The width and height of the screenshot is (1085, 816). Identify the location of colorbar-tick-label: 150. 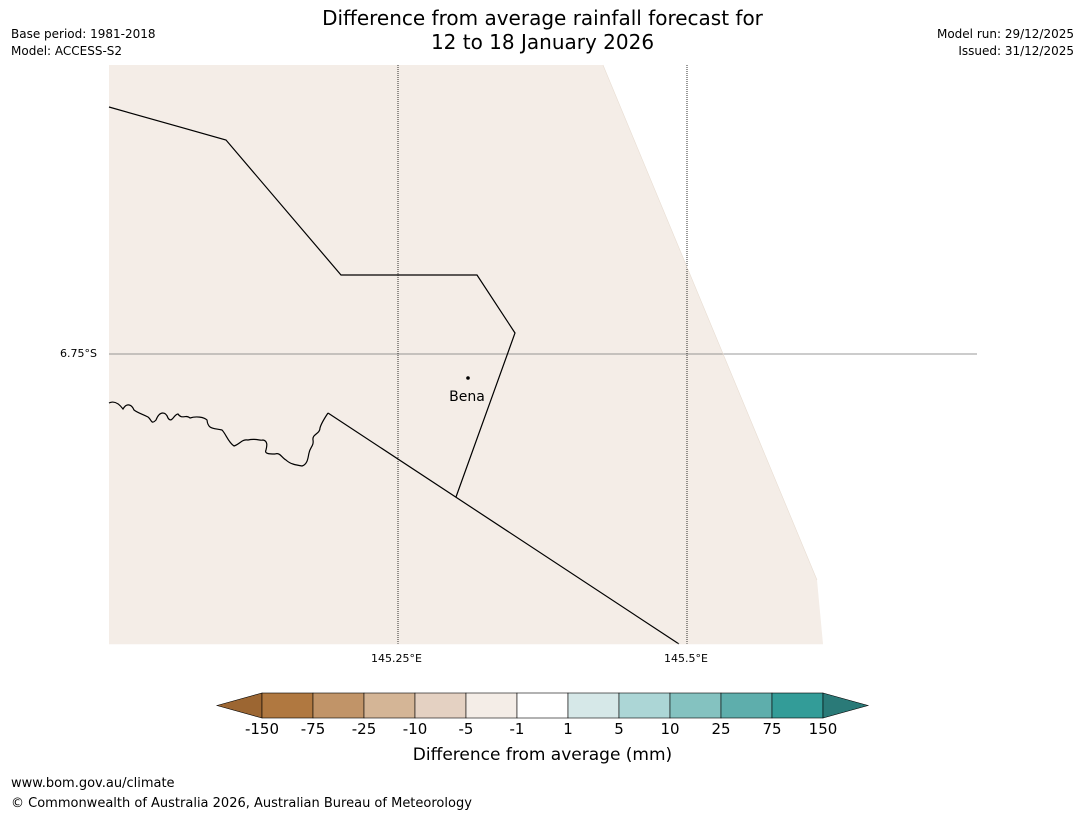
(823, 729).